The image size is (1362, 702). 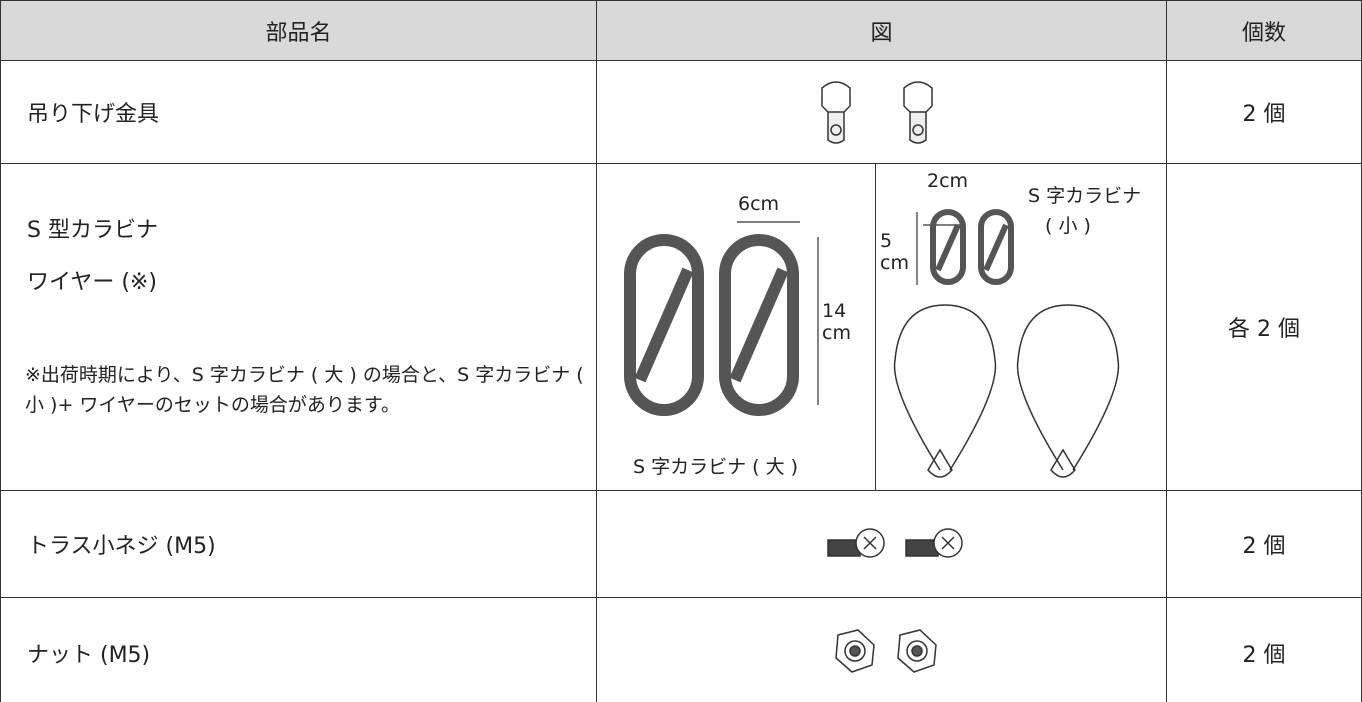 What do you see at coordinates (759, 204) in the screenshot?
I see `dimension-label: 6cm` at bounding box center [759, 204].